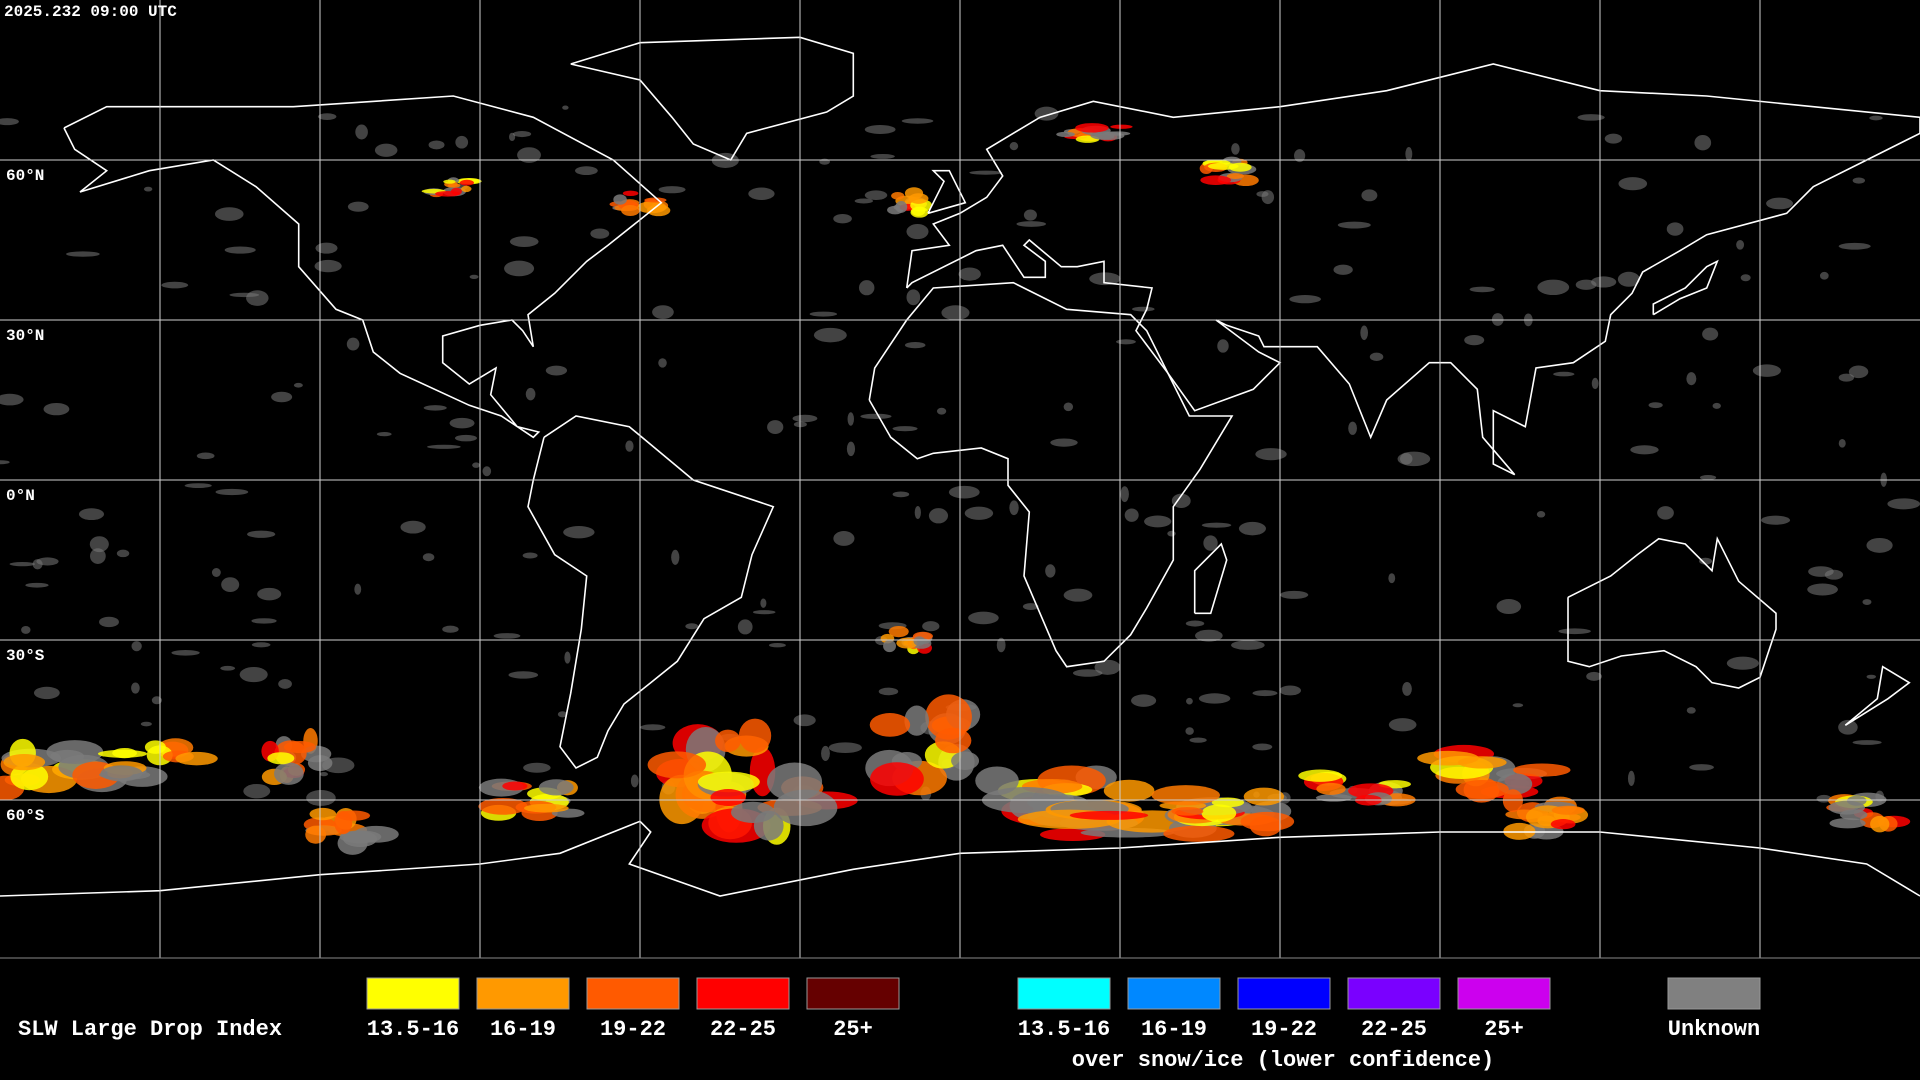 The image size is (1920, 1080). What do you see at coordinates (25, 656) in the screenshot?
I see `latitude-label: 30°S` at bounding box center [25, 656].